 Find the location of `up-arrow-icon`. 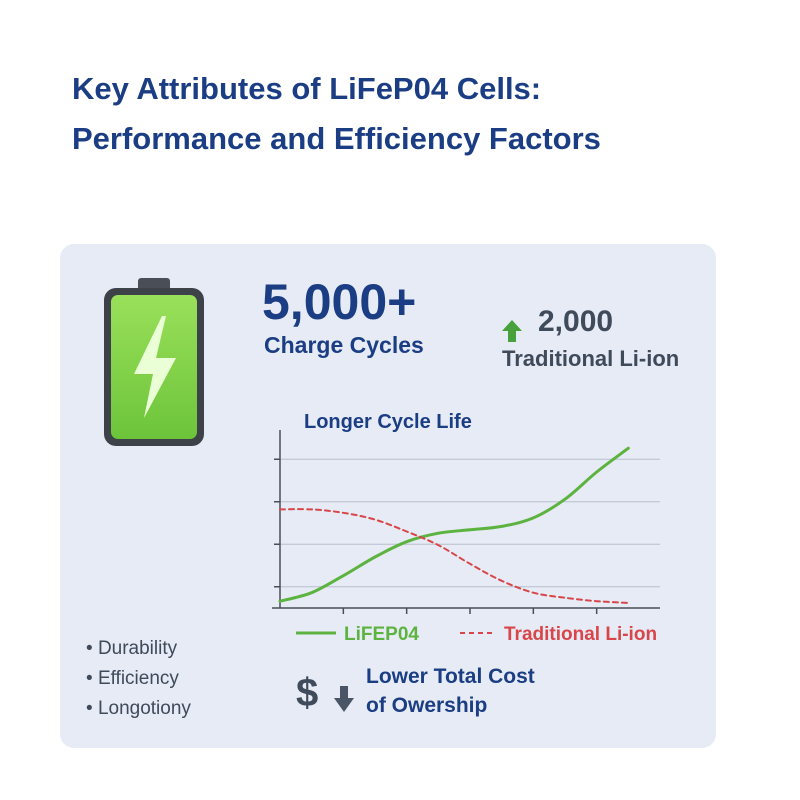

up-arrow-icon is located at coordinates (512, 331).